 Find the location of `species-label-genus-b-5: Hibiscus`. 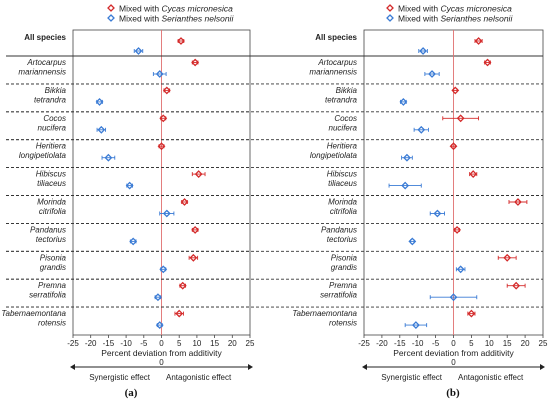

species-label-genus-b-5: Hibiscus is located at coordinates (342, 174).